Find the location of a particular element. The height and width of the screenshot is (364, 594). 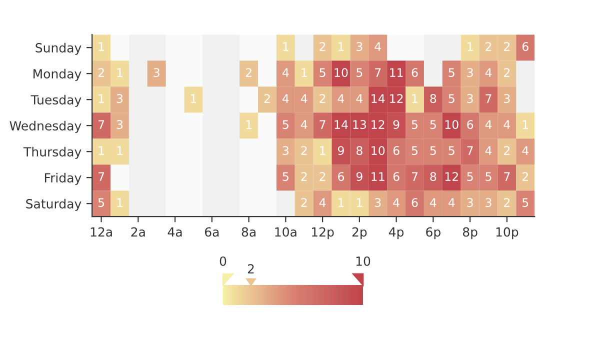

text: 2 is located at coordinates (251, 269).